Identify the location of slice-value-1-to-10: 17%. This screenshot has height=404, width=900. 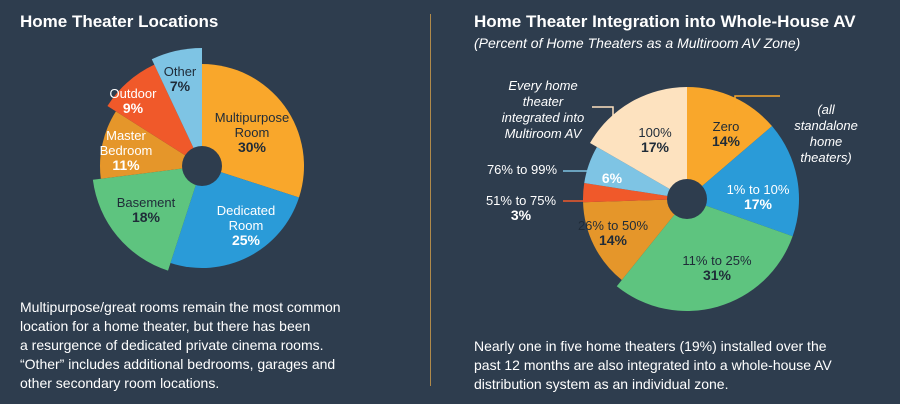
(758, 204).